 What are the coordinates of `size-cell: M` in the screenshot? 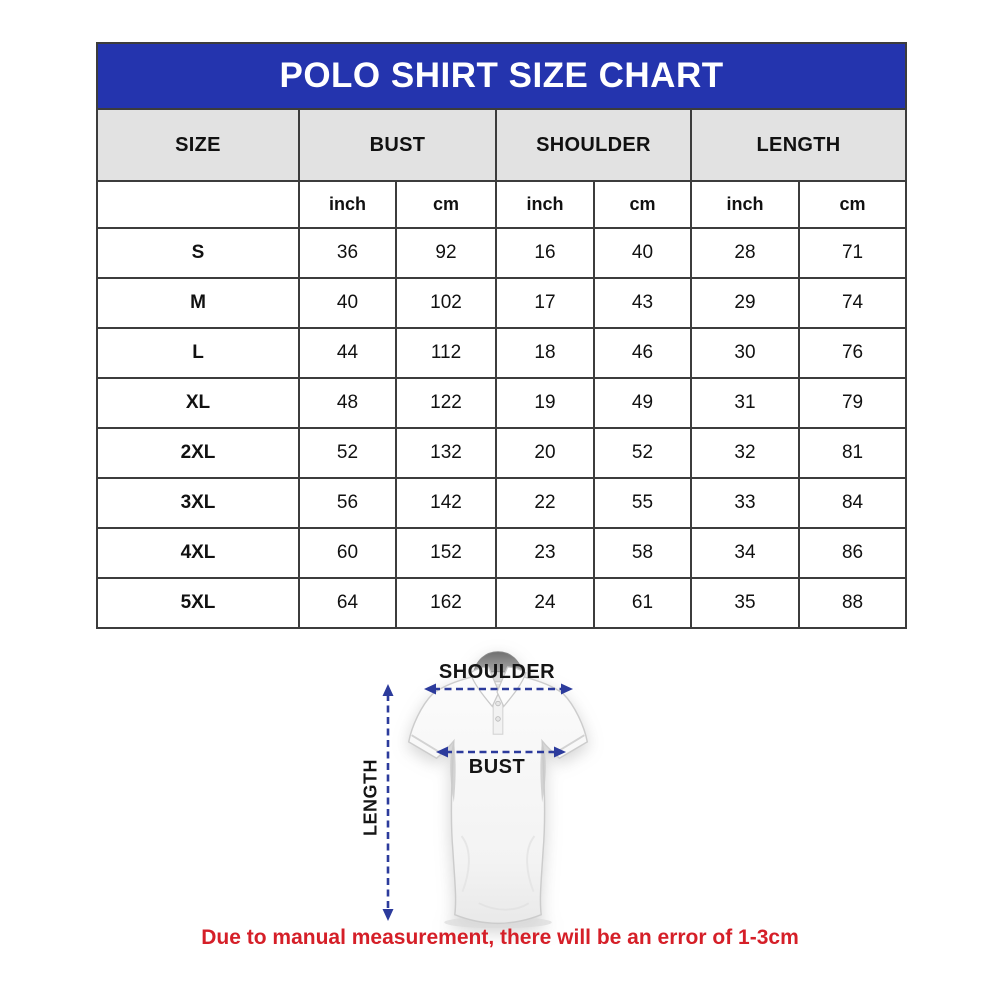 It's located at (198, 303).